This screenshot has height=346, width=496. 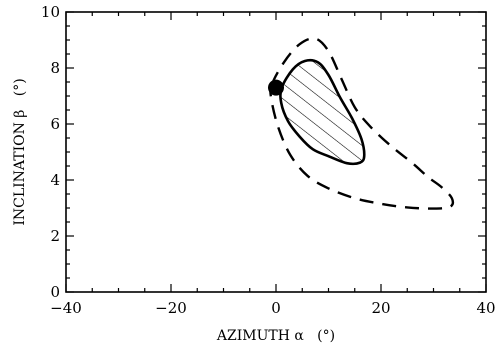 I want to click on inner-hatched-contour, so click(x=322, y=112).